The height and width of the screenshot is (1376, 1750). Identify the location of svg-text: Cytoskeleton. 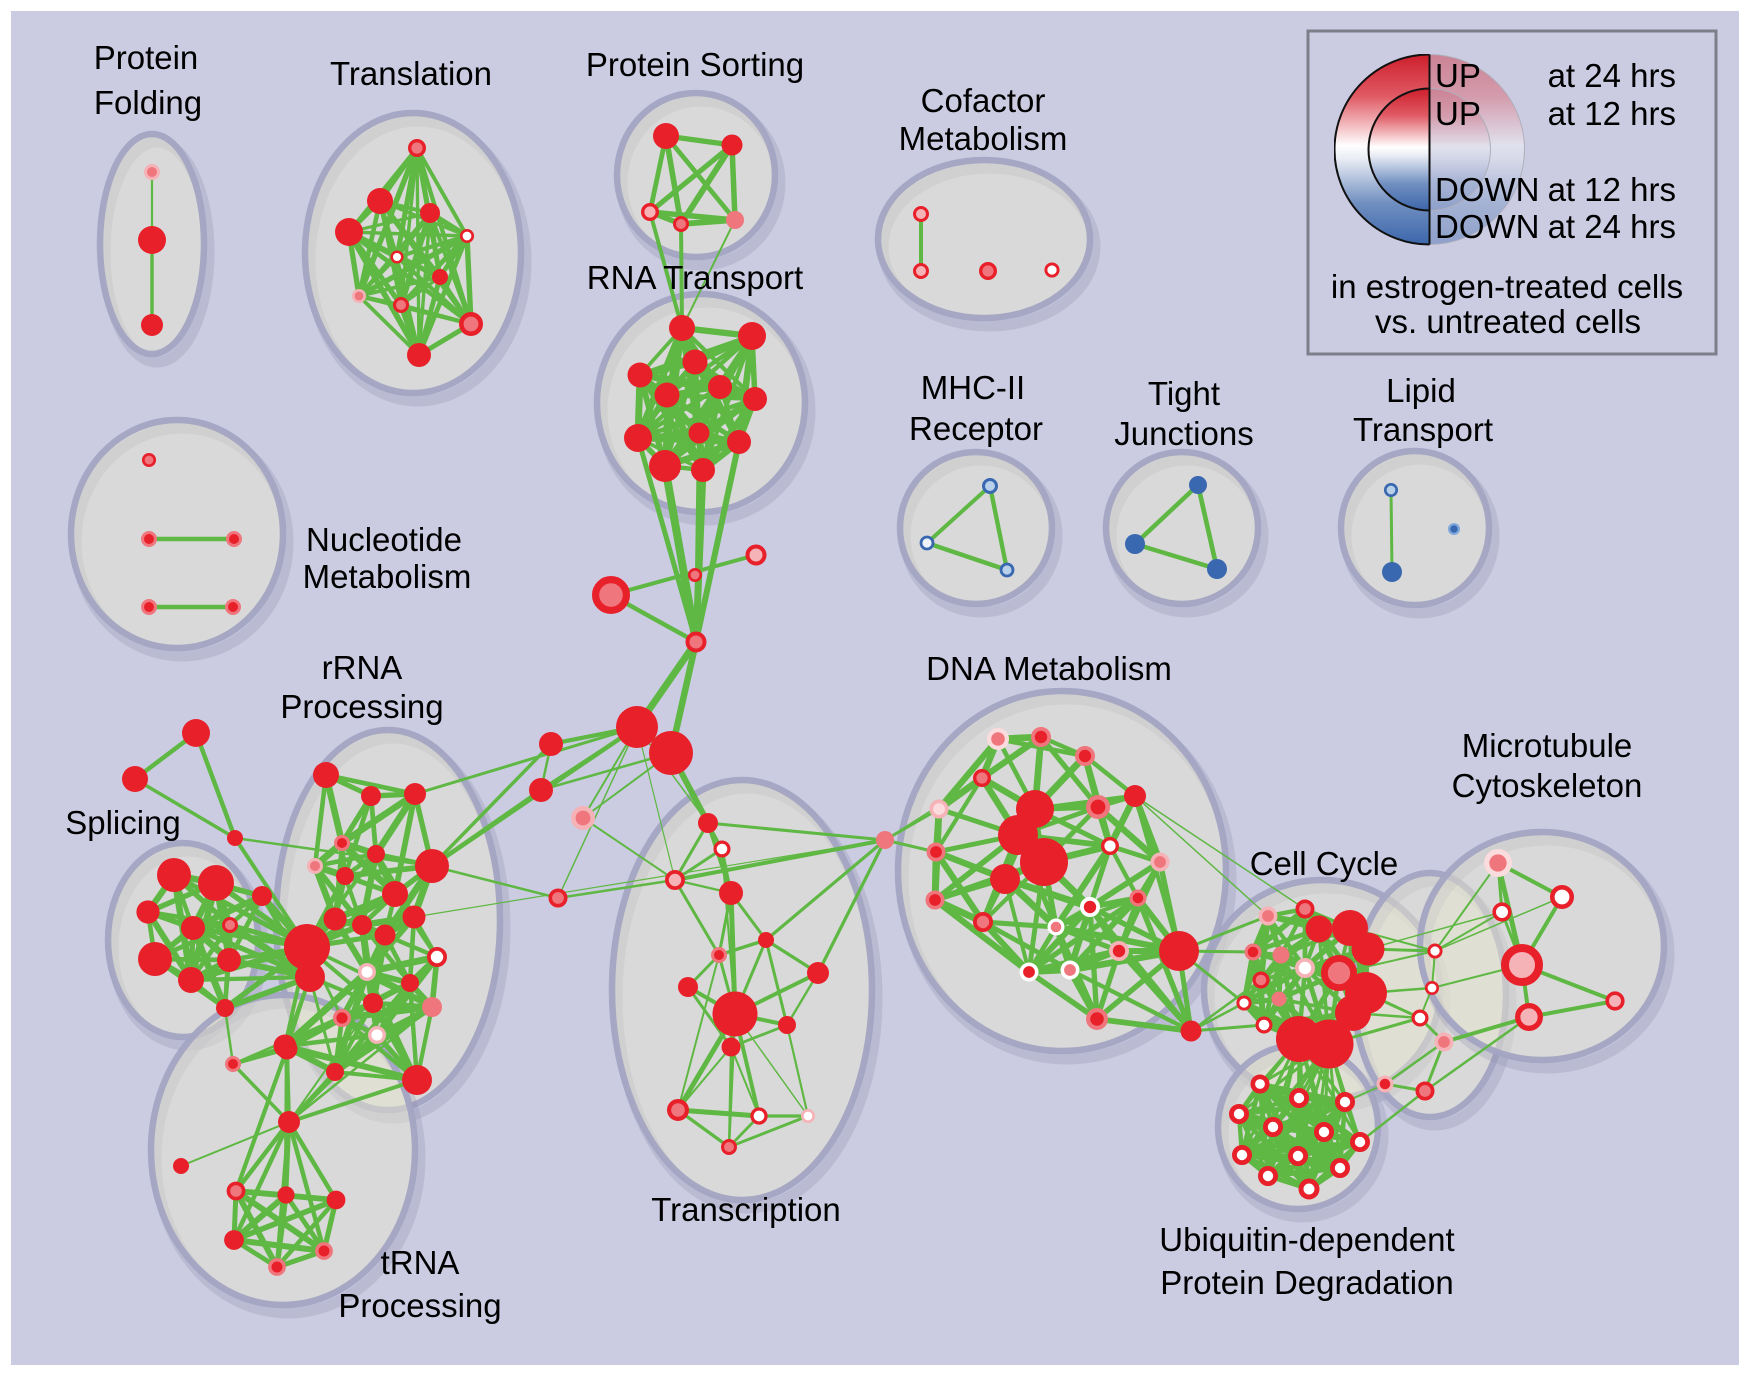
(1547, 785).